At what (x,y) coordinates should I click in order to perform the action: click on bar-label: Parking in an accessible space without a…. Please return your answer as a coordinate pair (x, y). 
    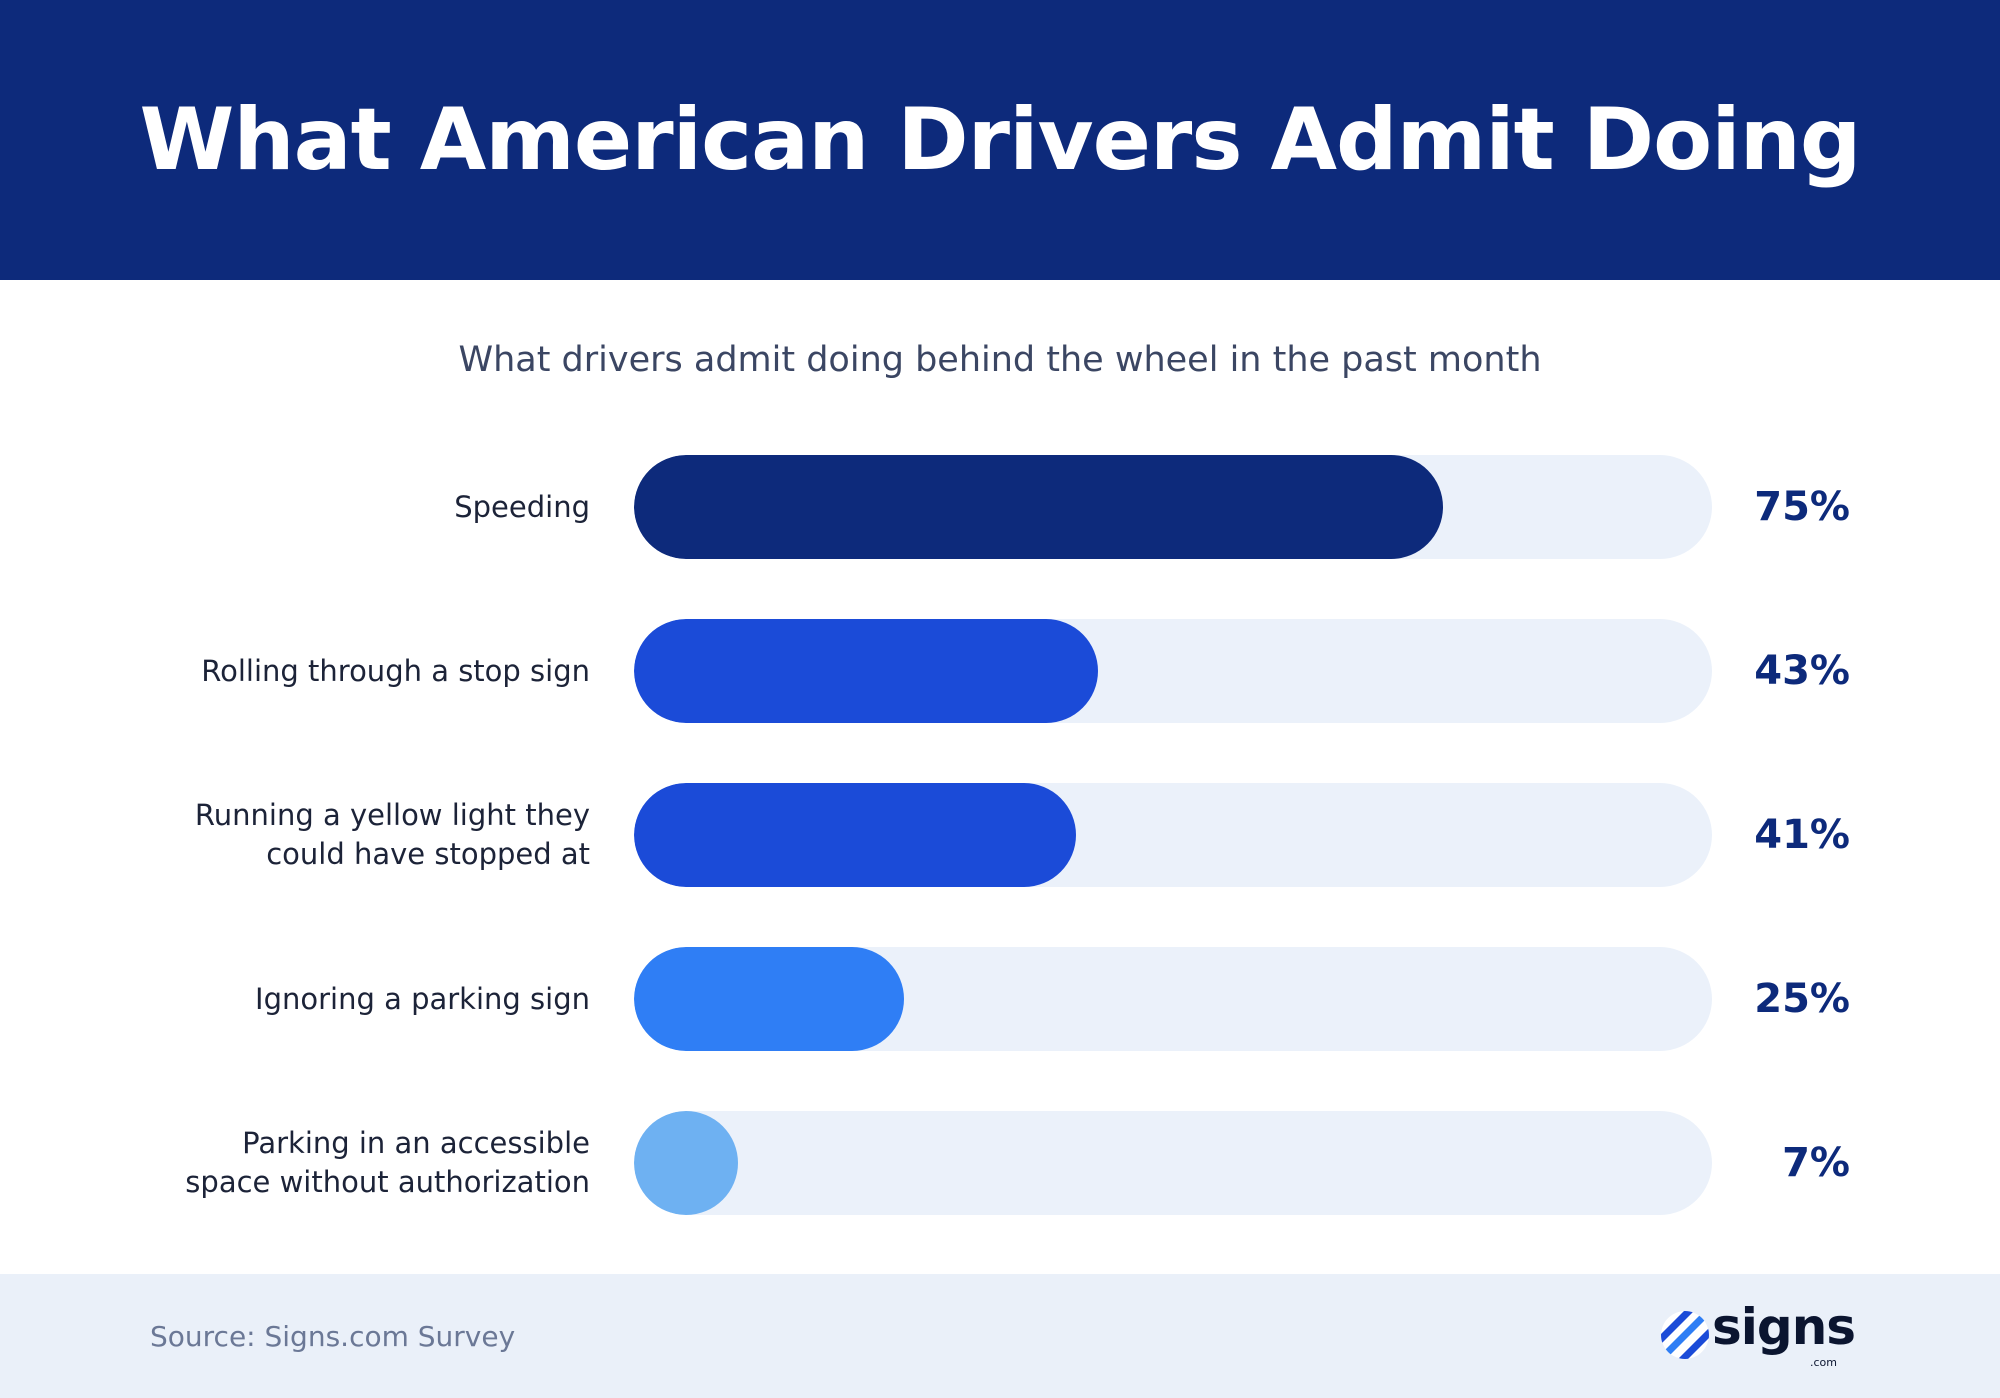
    Looking at the image, I should click on (387, 1162).